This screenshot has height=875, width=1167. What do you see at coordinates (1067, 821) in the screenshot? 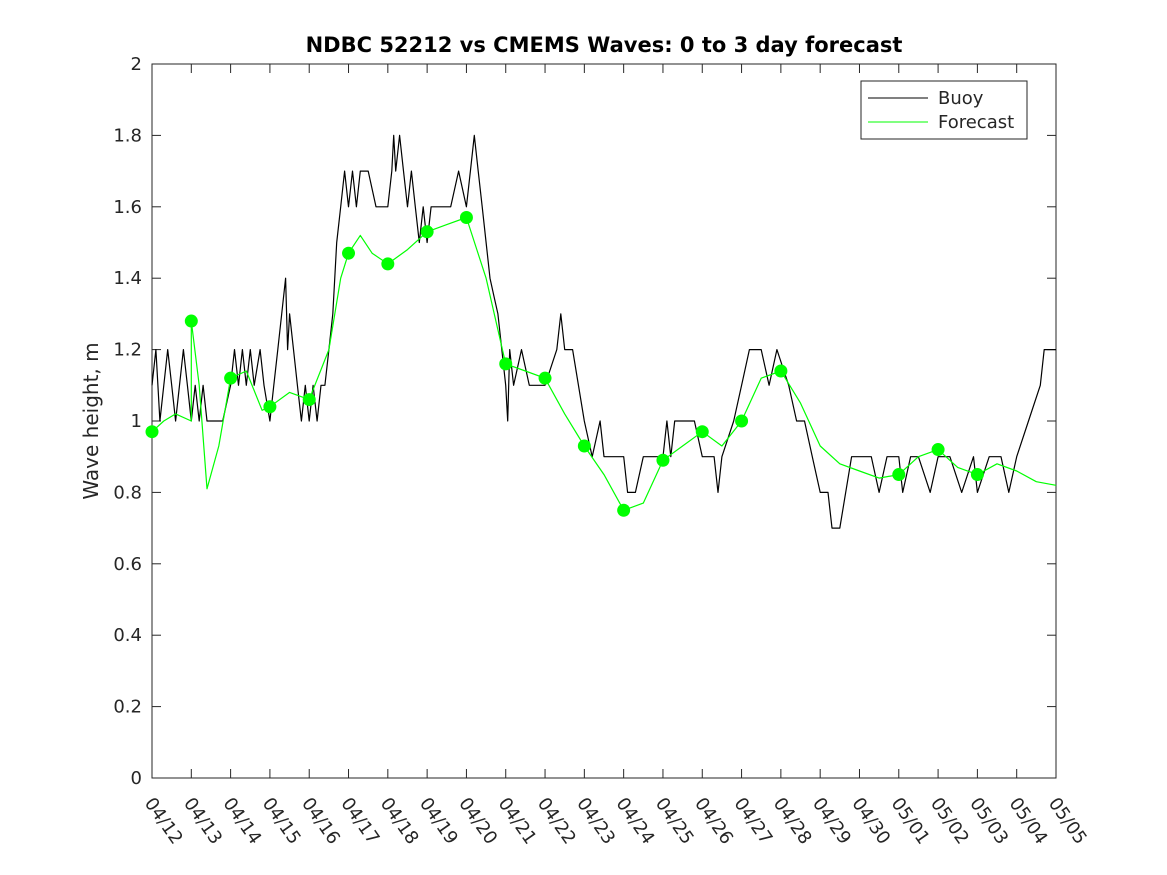
I see `x-tick-label: 05/05` at bounding box center [1067, 821].